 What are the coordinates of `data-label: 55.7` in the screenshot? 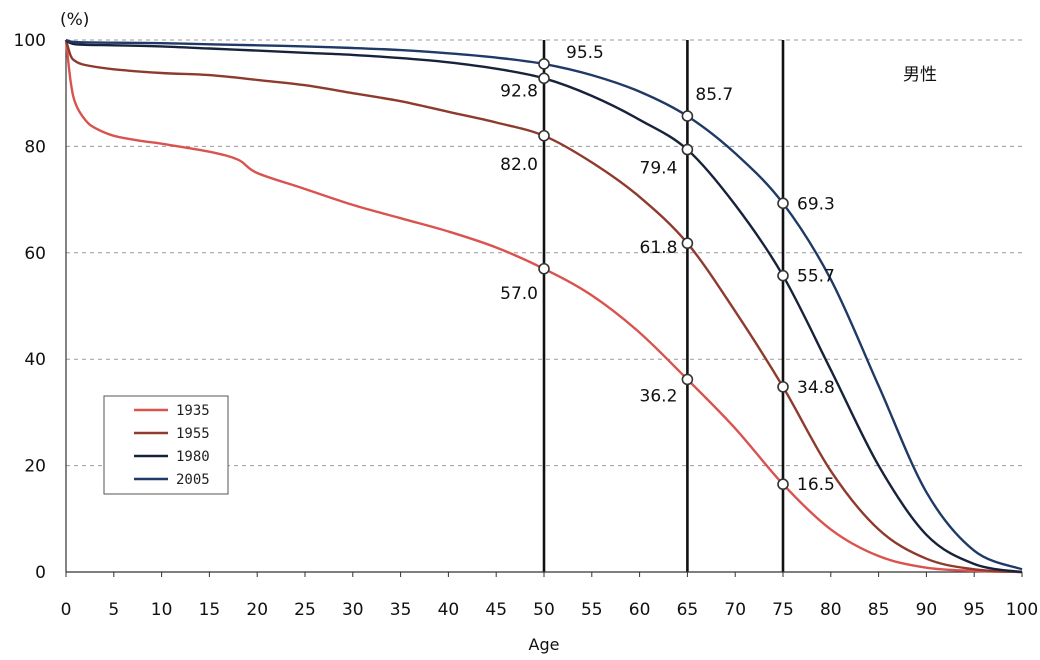 It's located at (816, 277).